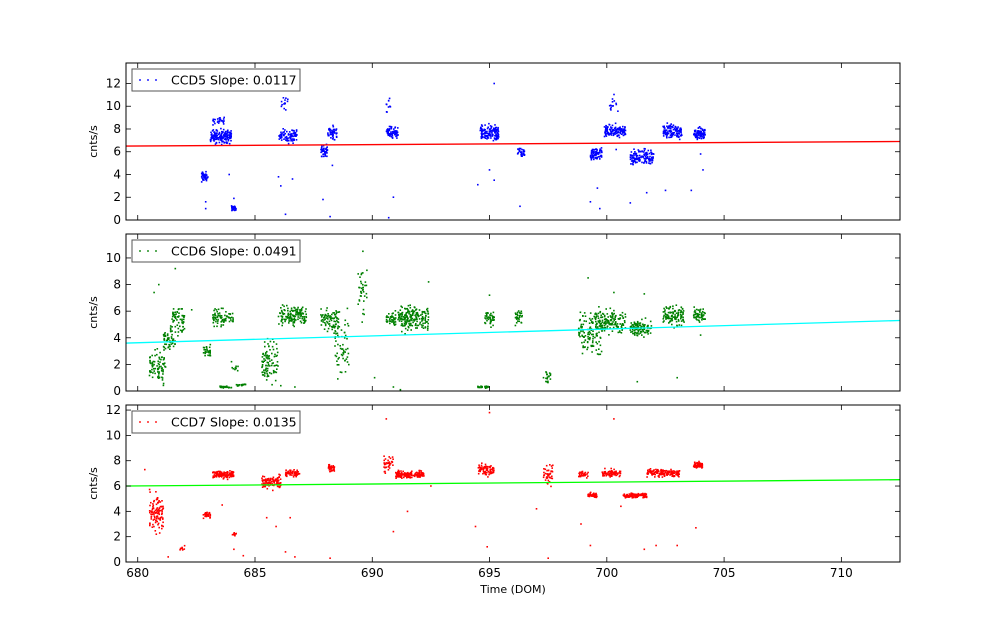  I want to click on y-tick-label: 4, so click(117, 174).